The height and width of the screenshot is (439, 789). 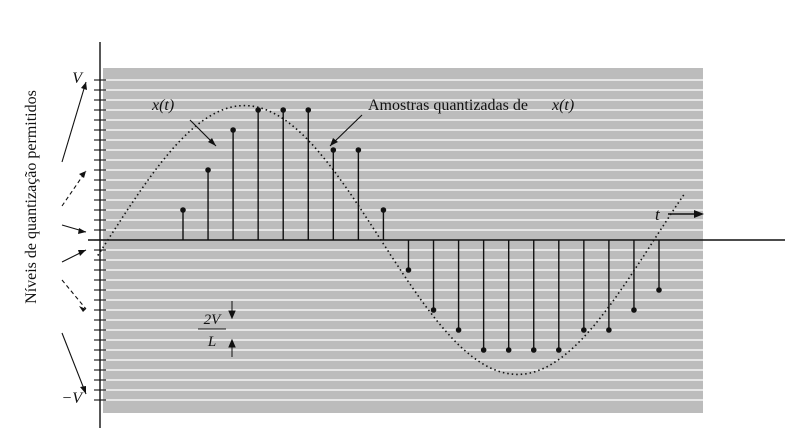 What do you see at coordinates (74, 238) in the screenshot?
I see `level-arrows` at bounding box center [74, 238].